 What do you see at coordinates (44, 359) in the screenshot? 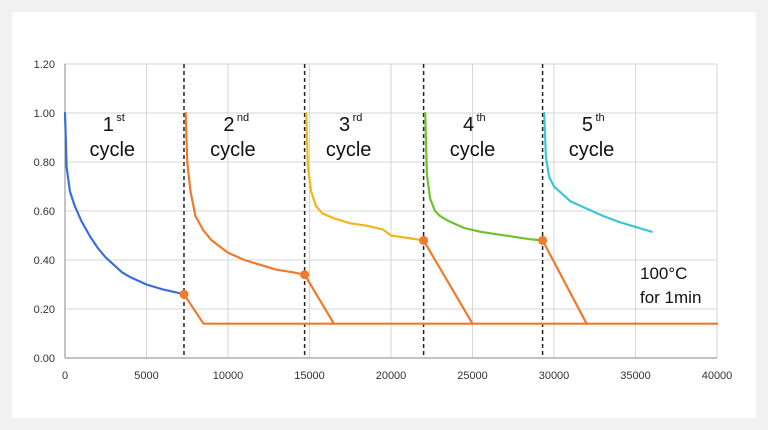
I see `y-tick-label: 0.00` at bounding box center [44, 359].